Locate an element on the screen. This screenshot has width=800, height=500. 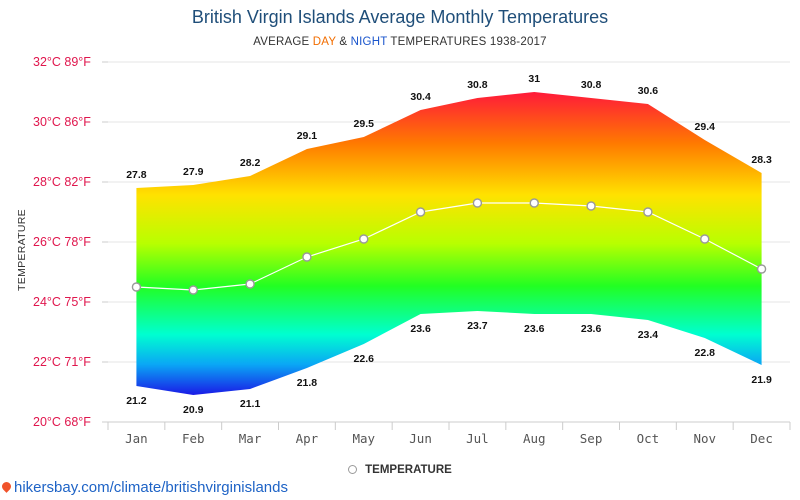
x-tick-label: Oct is located at coordinates (648, 438).